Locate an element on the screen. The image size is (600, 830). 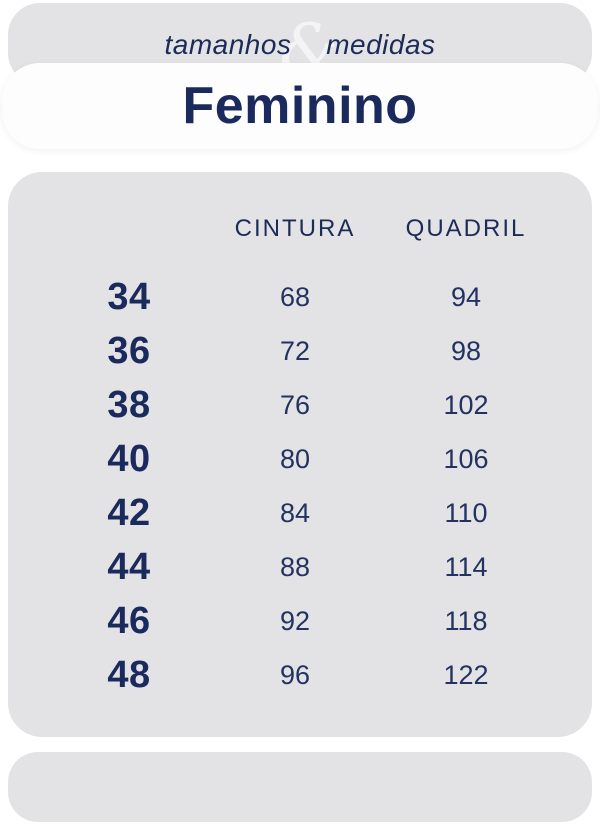
size-cell: 42 is located at coordinates (129, 512).